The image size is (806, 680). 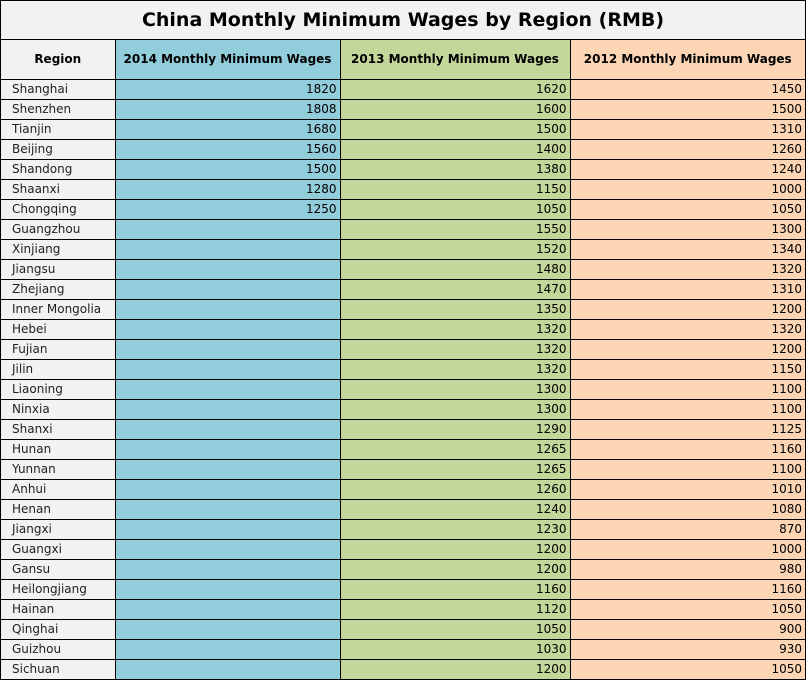 I want to click on cell-2013: 1620, so click(x=455, y=89).